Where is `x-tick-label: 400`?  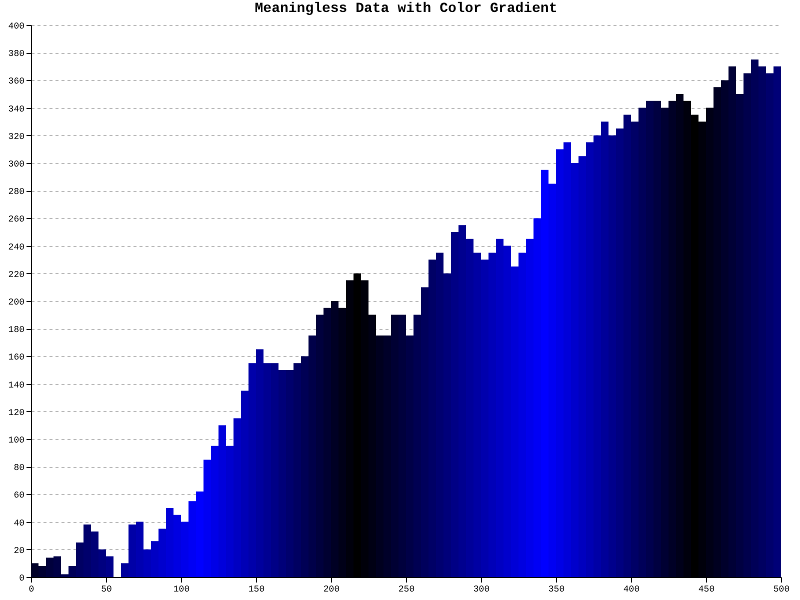 x-tick-label: 400 is located at coordinates (631, 589).